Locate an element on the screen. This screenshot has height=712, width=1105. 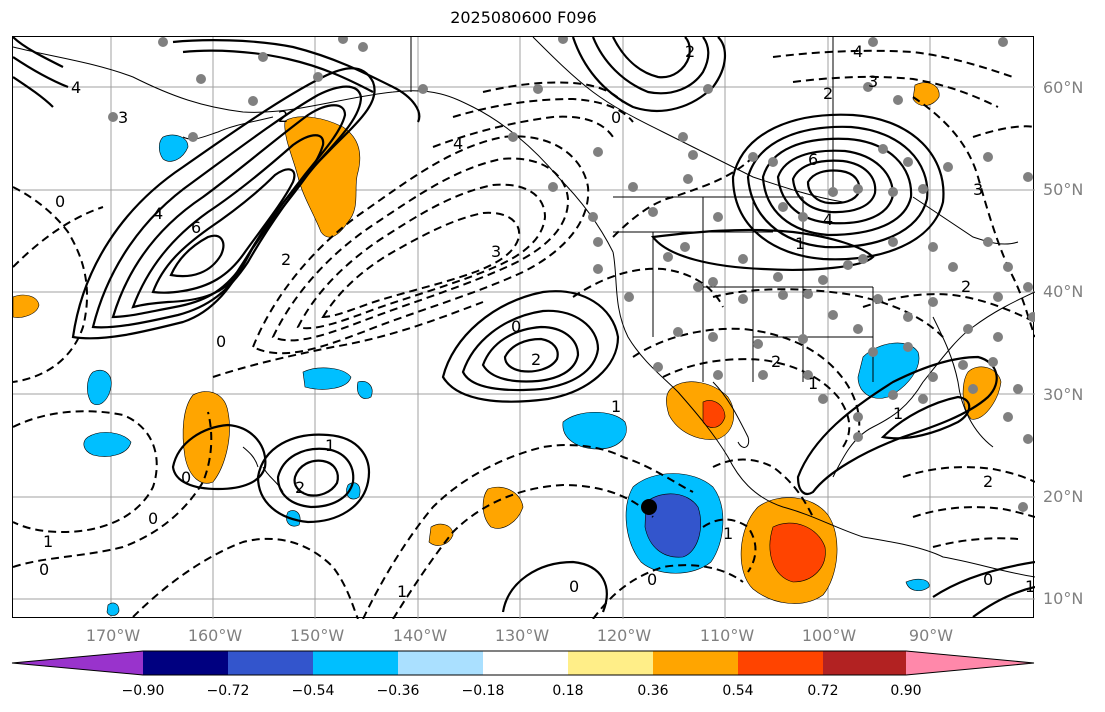
colorbar-tick: 0.54 is located at coordinates (738, 691).